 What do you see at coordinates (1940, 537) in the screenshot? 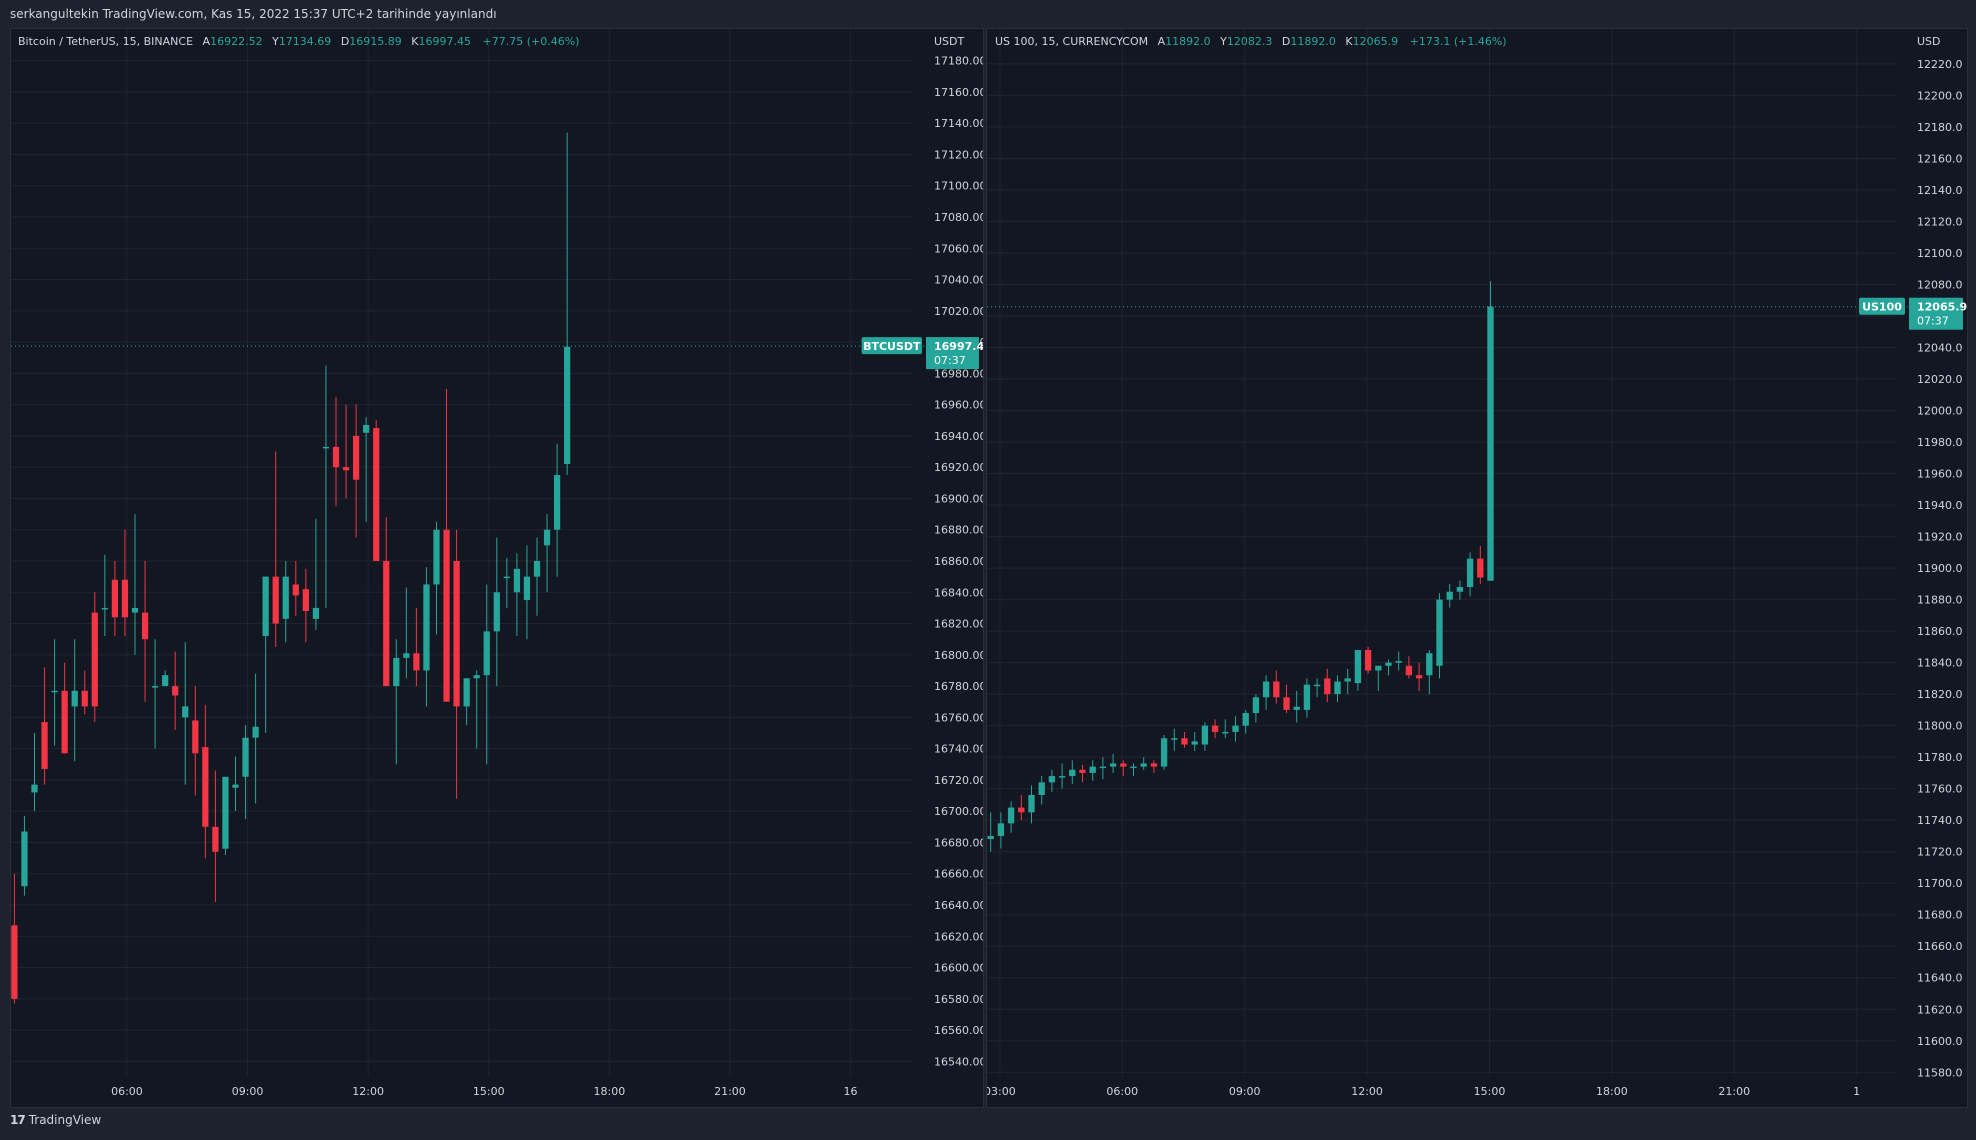
I see `y-tick-label: 11920.0` at bounding box center [1940, 537].